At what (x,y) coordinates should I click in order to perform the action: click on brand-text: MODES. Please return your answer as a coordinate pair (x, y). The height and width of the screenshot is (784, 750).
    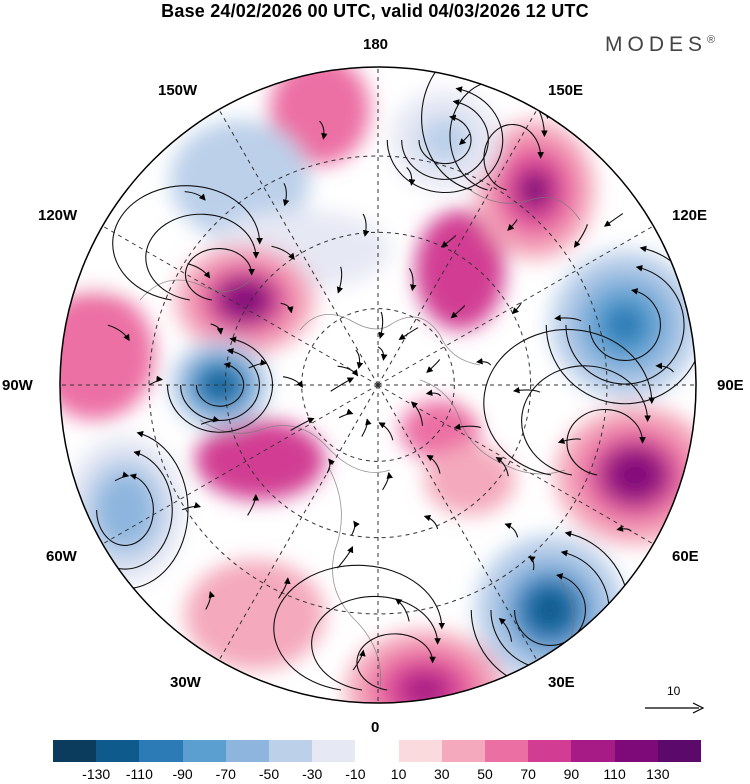
    Looking at the image, I should click on (656, 44).